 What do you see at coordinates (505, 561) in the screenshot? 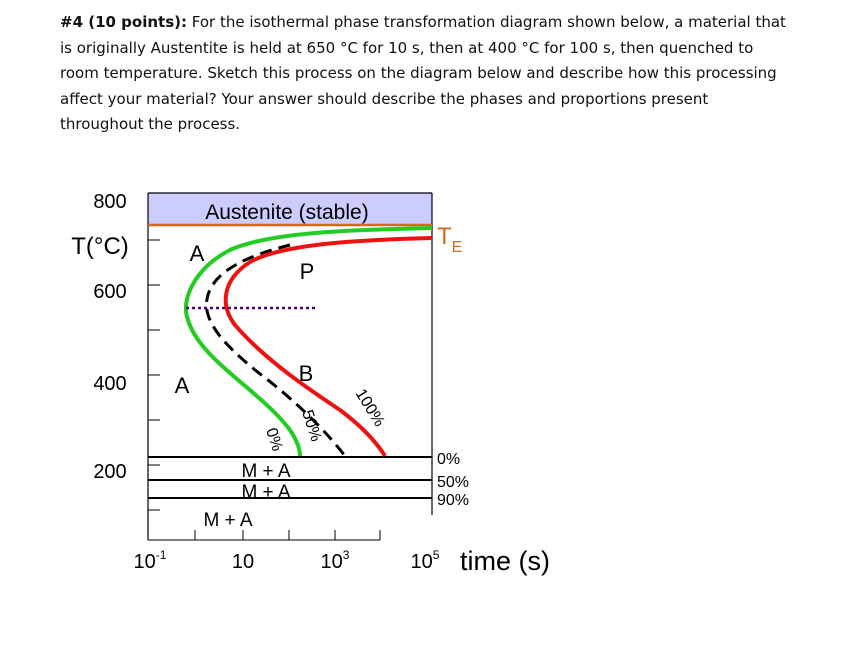
I see `x-axis-title: time (s)` at bounding box center [505, 561].